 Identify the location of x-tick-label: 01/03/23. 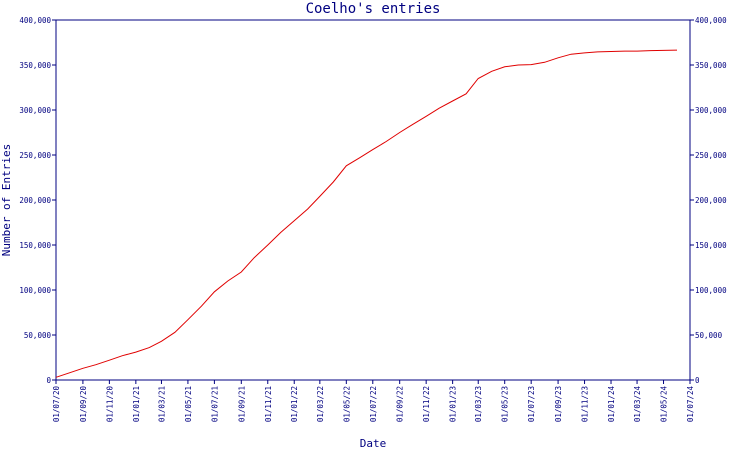
(478, 404).